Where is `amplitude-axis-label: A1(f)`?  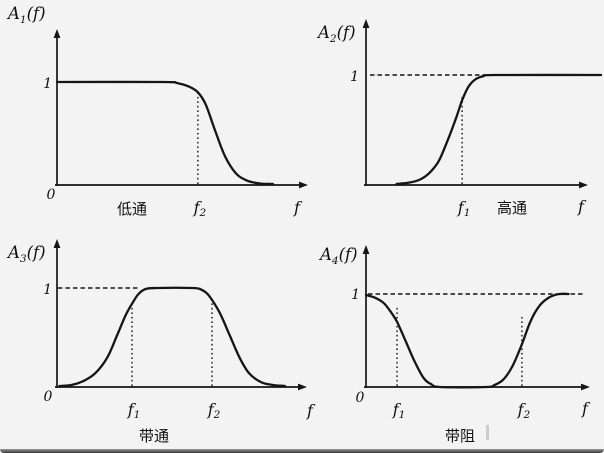 amplitude-axis-label: A1(f) is located at coordinates (26, 15).